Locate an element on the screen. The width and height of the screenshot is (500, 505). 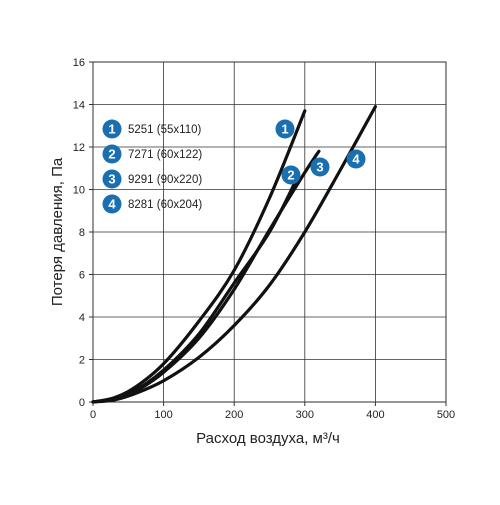
y-tick-label: 12 is located at coordinates (79, 148).